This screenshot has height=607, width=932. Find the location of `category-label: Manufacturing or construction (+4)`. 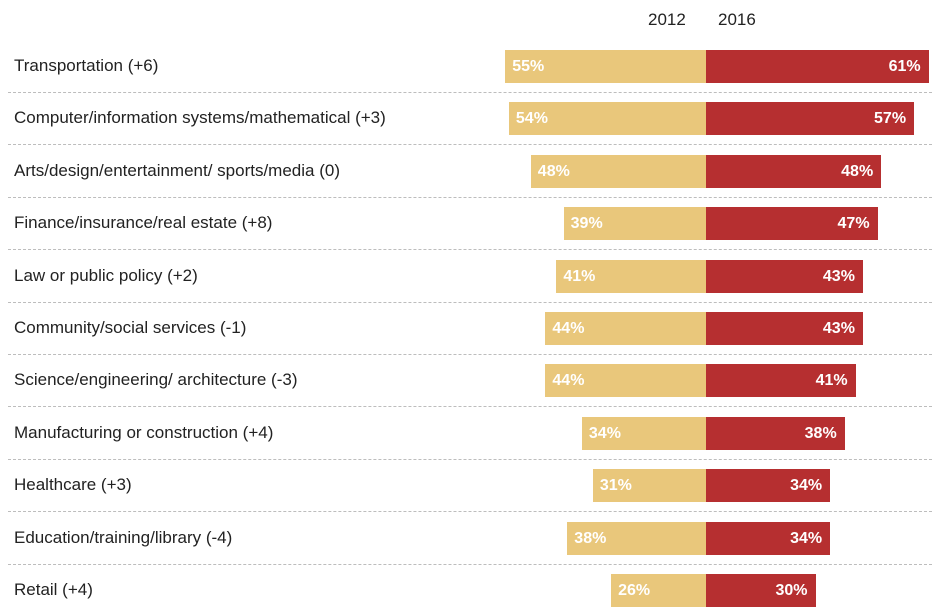

category-label: Manufacturing or construction (+4) is located at coordinates (144, 432).